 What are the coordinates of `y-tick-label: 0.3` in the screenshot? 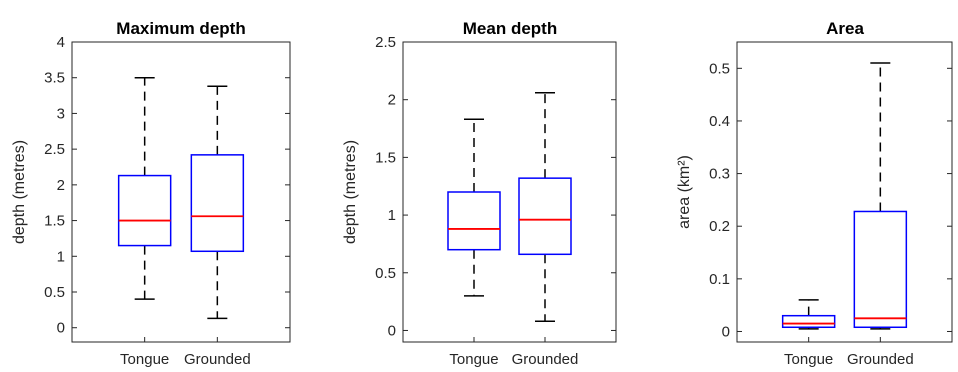 It's located at (719, 174).